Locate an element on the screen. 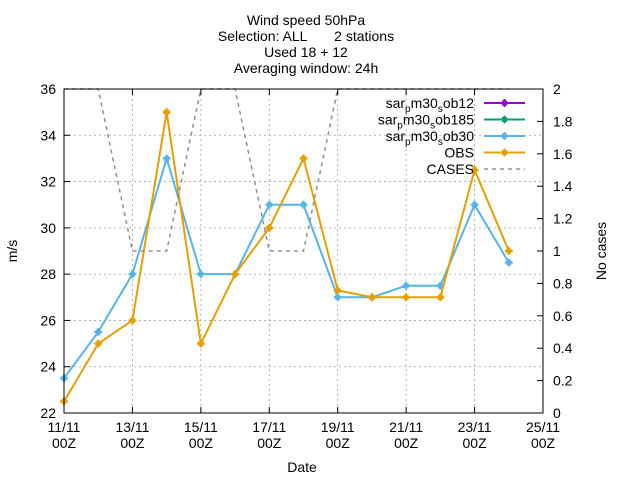 This screenshot has width=640, height=480. y-tick-label: 26 is located at coordinates (48, 320).